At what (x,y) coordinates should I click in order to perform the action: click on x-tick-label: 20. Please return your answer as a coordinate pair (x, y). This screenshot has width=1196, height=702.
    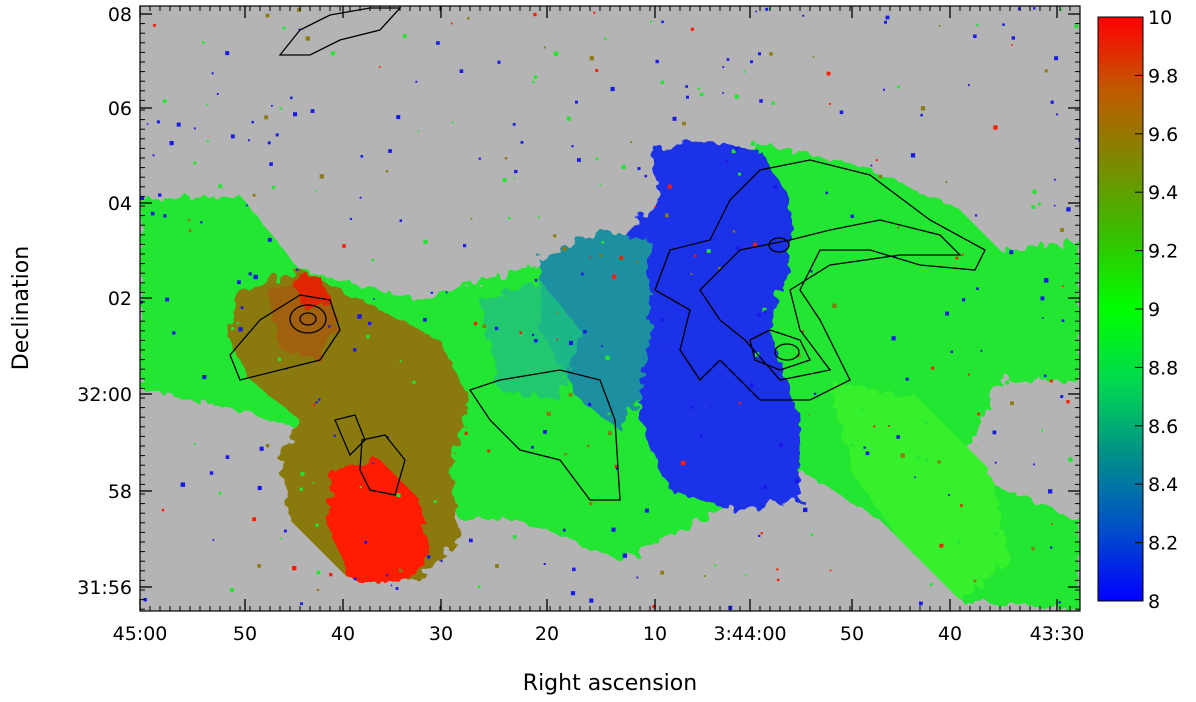
    Looking at the image, I should click on (547, 634).